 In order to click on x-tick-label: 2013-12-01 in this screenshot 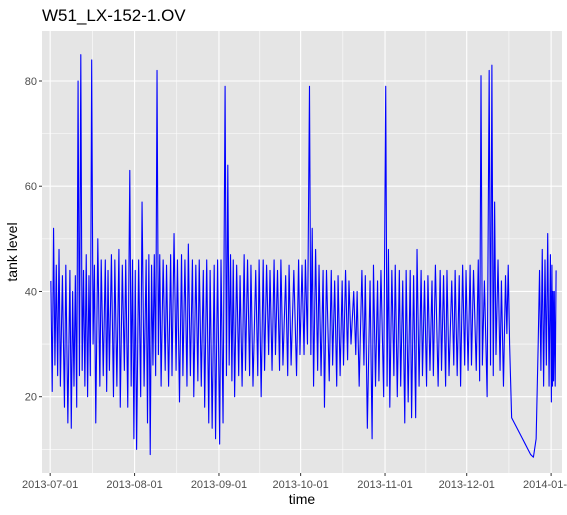, I will do `click(467, 485)`.